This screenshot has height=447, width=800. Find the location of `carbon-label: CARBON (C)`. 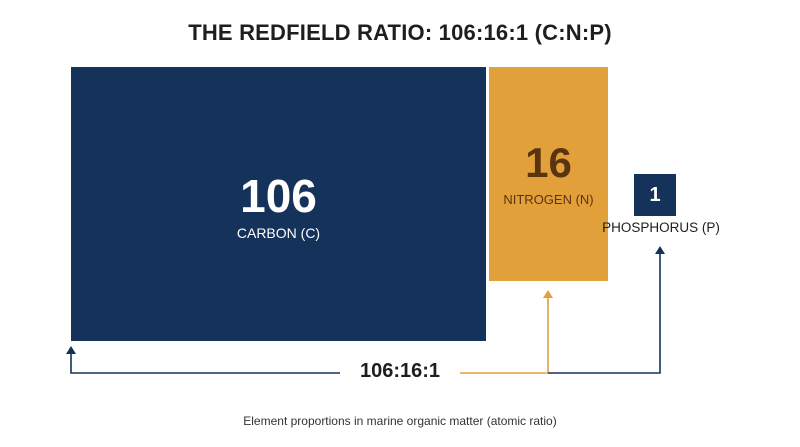

carbon-label: CARBON (C) is located at coordinates (278, 233).